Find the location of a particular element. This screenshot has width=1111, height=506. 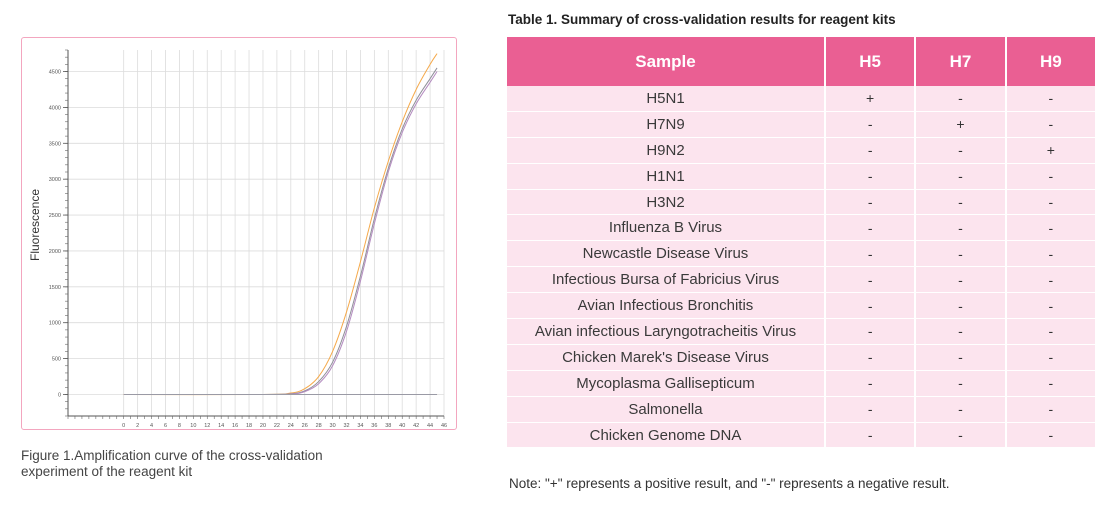

table-row: Chicken Marek's Disease Virus - - - is located at coordinates (801, 357).